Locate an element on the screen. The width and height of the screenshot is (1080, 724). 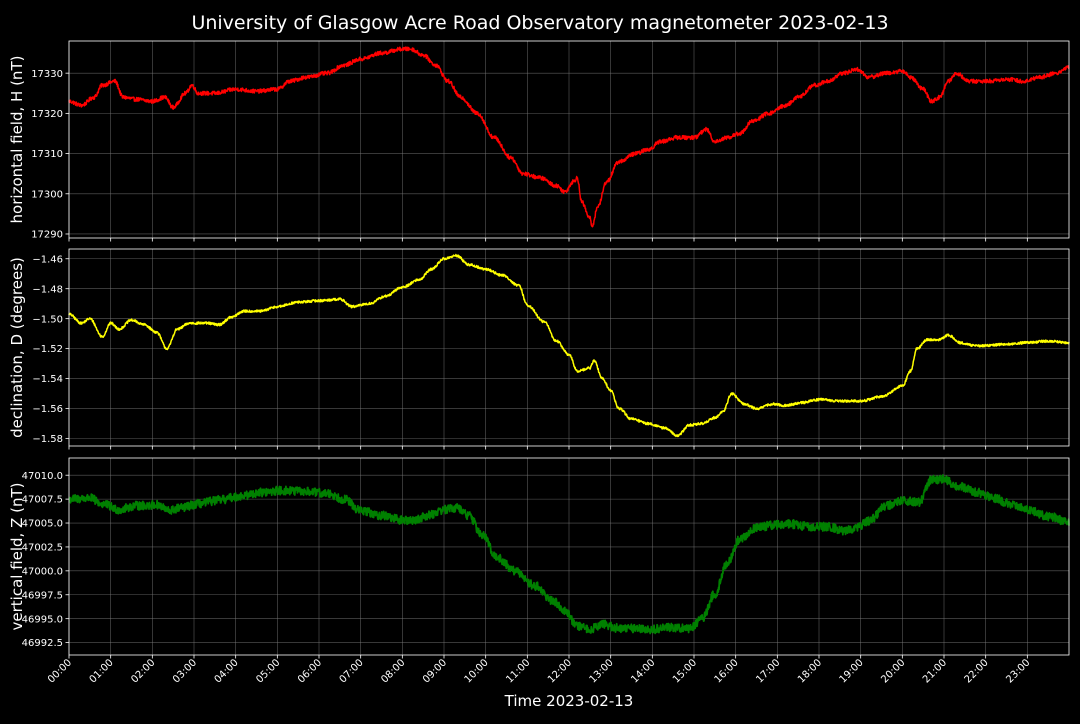
y-tick-label: −1.46 is located at coordinates (47, 259).